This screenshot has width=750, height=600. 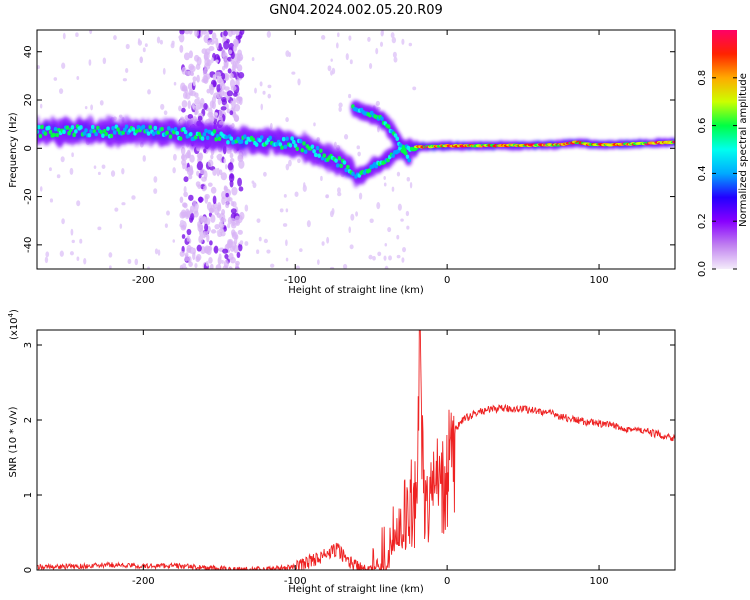 I want to click on x-tick-label: 100, so click(x=599, y=581).